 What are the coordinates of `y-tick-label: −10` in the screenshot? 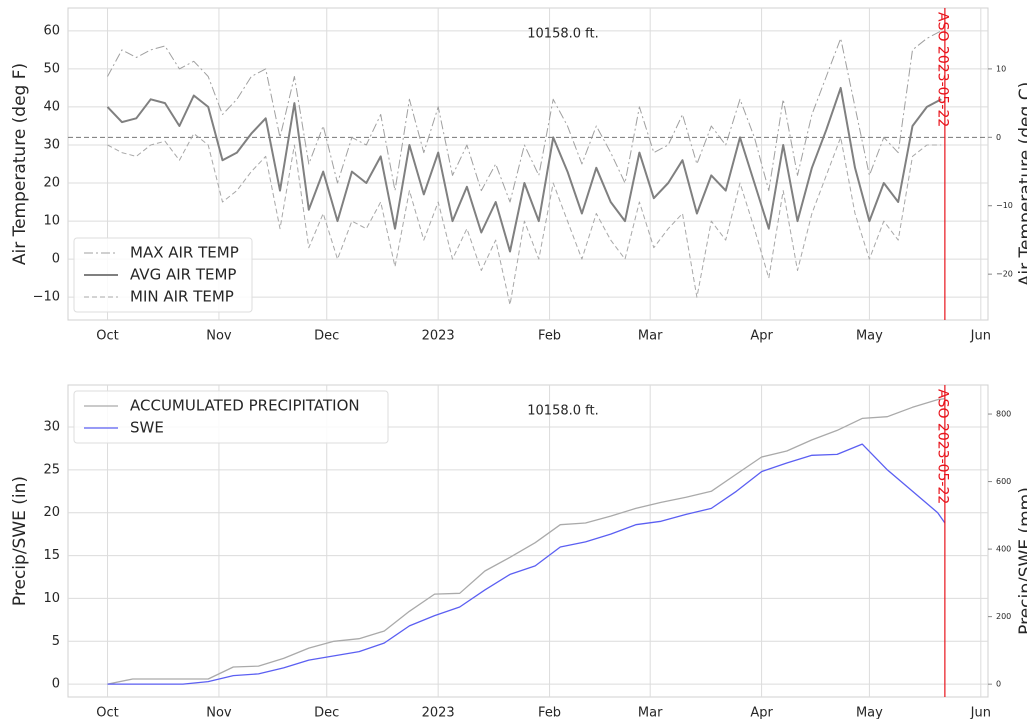 It's located at (46, 297).